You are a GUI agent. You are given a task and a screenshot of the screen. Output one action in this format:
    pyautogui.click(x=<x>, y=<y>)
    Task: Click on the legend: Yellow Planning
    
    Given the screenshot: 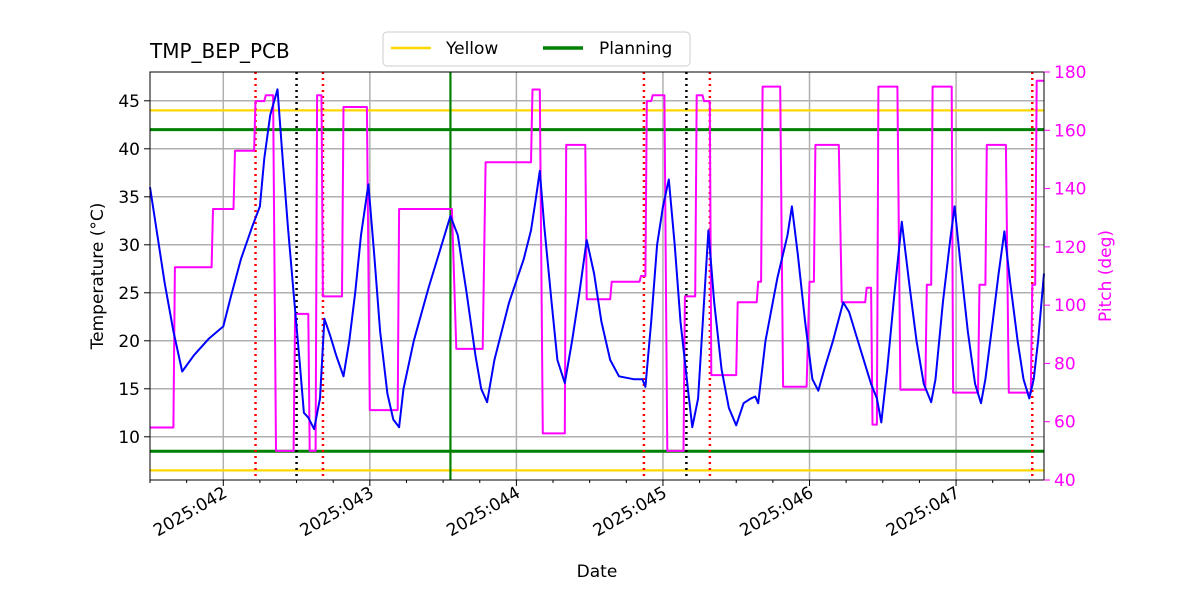 What is the action you would take?
    pyautogui.click(x=536, y=49)
    